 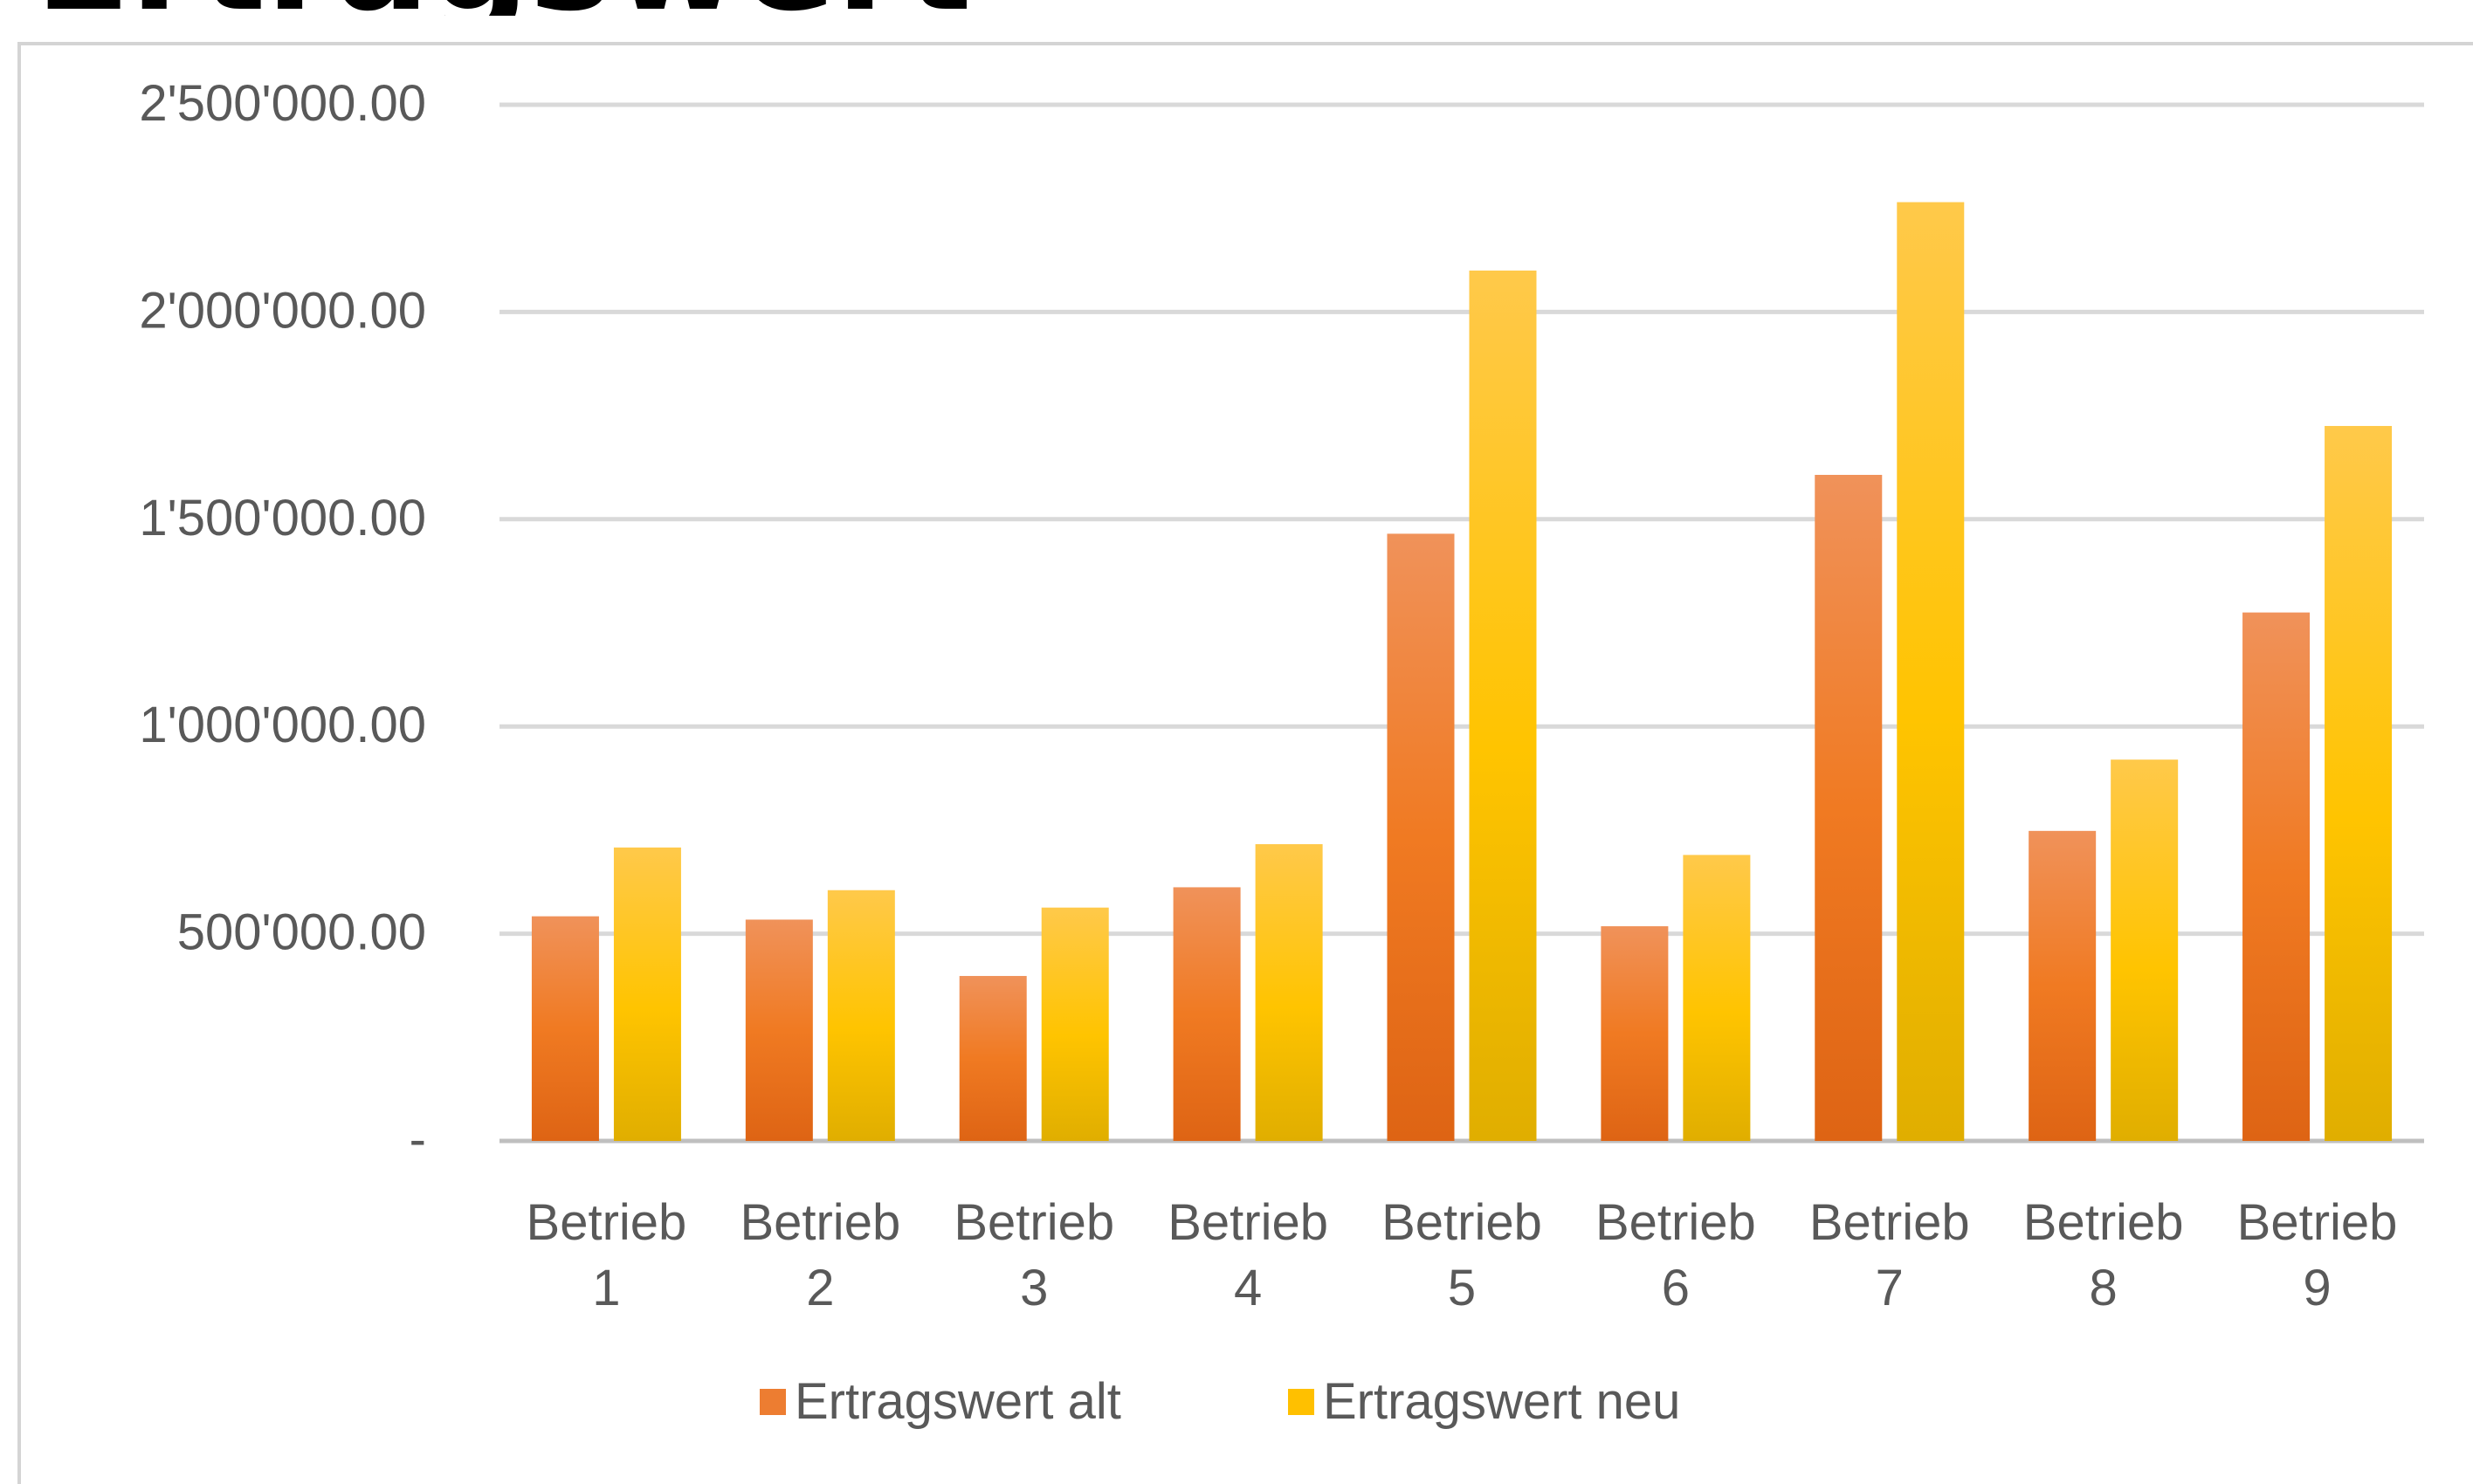 I want to click on y-tick-label: 2'000'000.00, so click(x=282, y=310).